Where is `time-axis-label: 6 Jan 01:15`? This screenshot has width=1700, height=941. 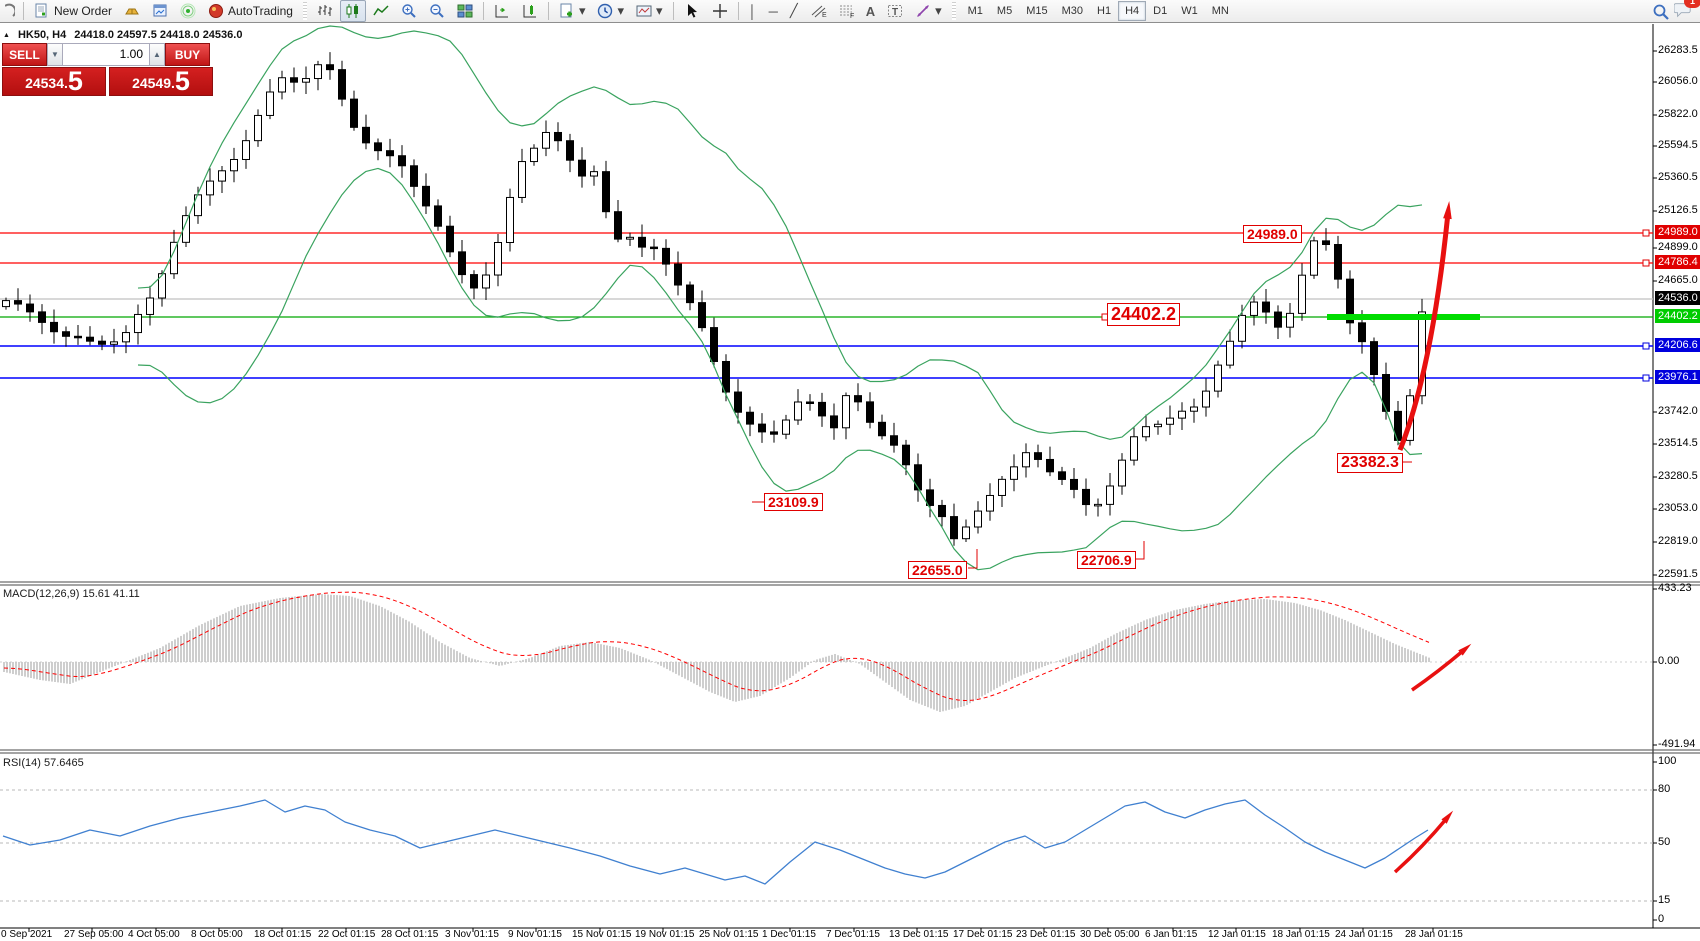 time-axis-label: 6 Jan 01:15 is located at coordinates (1171, 934).